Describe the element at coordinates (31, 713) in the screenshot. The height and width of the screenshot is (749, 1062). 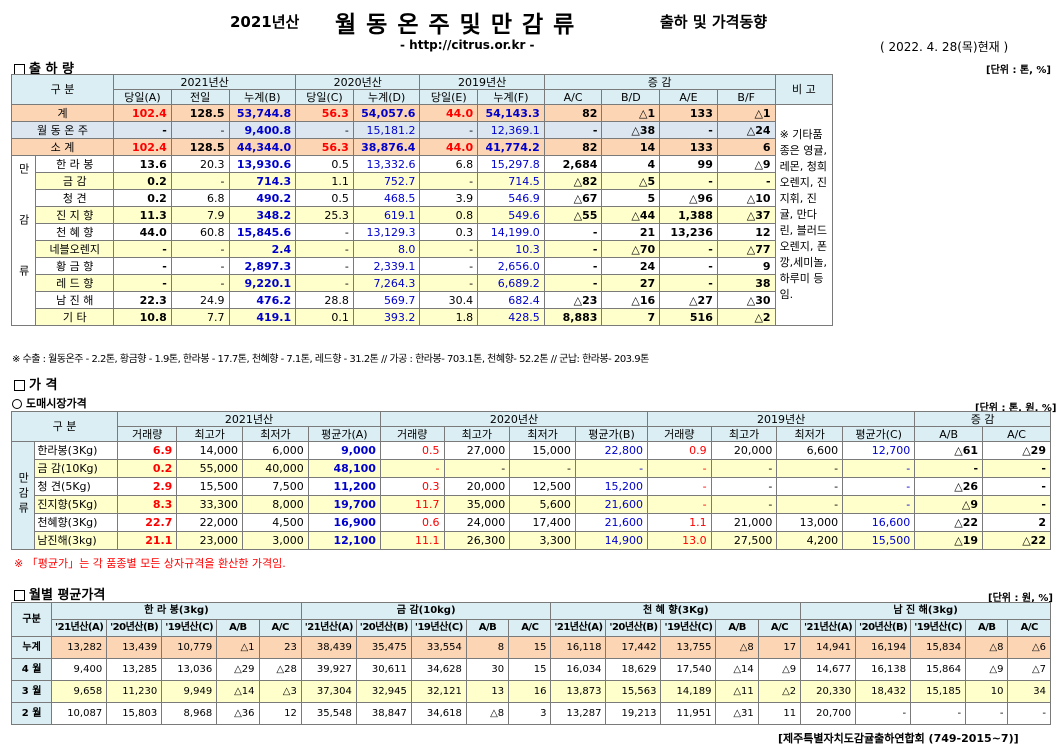
I see `row-label: 2 월` at that location.